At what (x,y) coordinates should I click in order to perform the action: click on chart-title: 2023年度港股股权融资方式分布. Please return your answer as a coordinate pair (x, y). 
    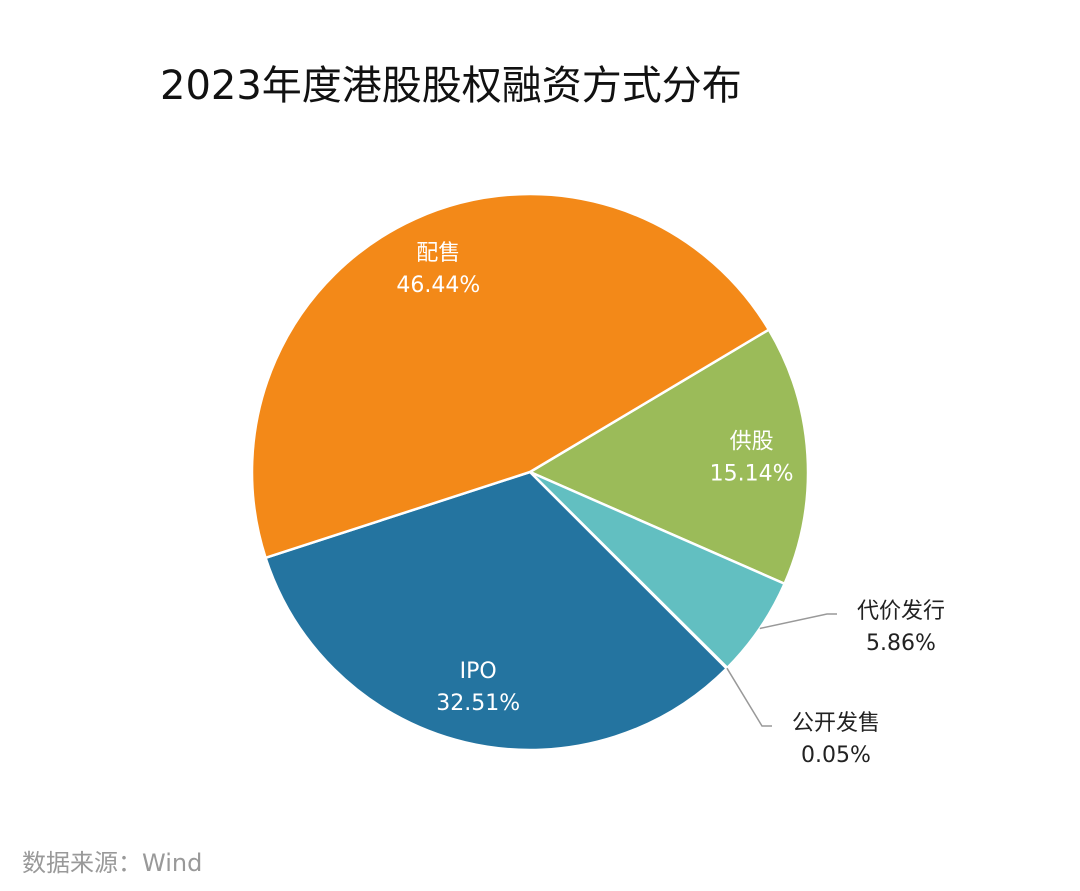
    Looking at the image, I should click on (451, 86).